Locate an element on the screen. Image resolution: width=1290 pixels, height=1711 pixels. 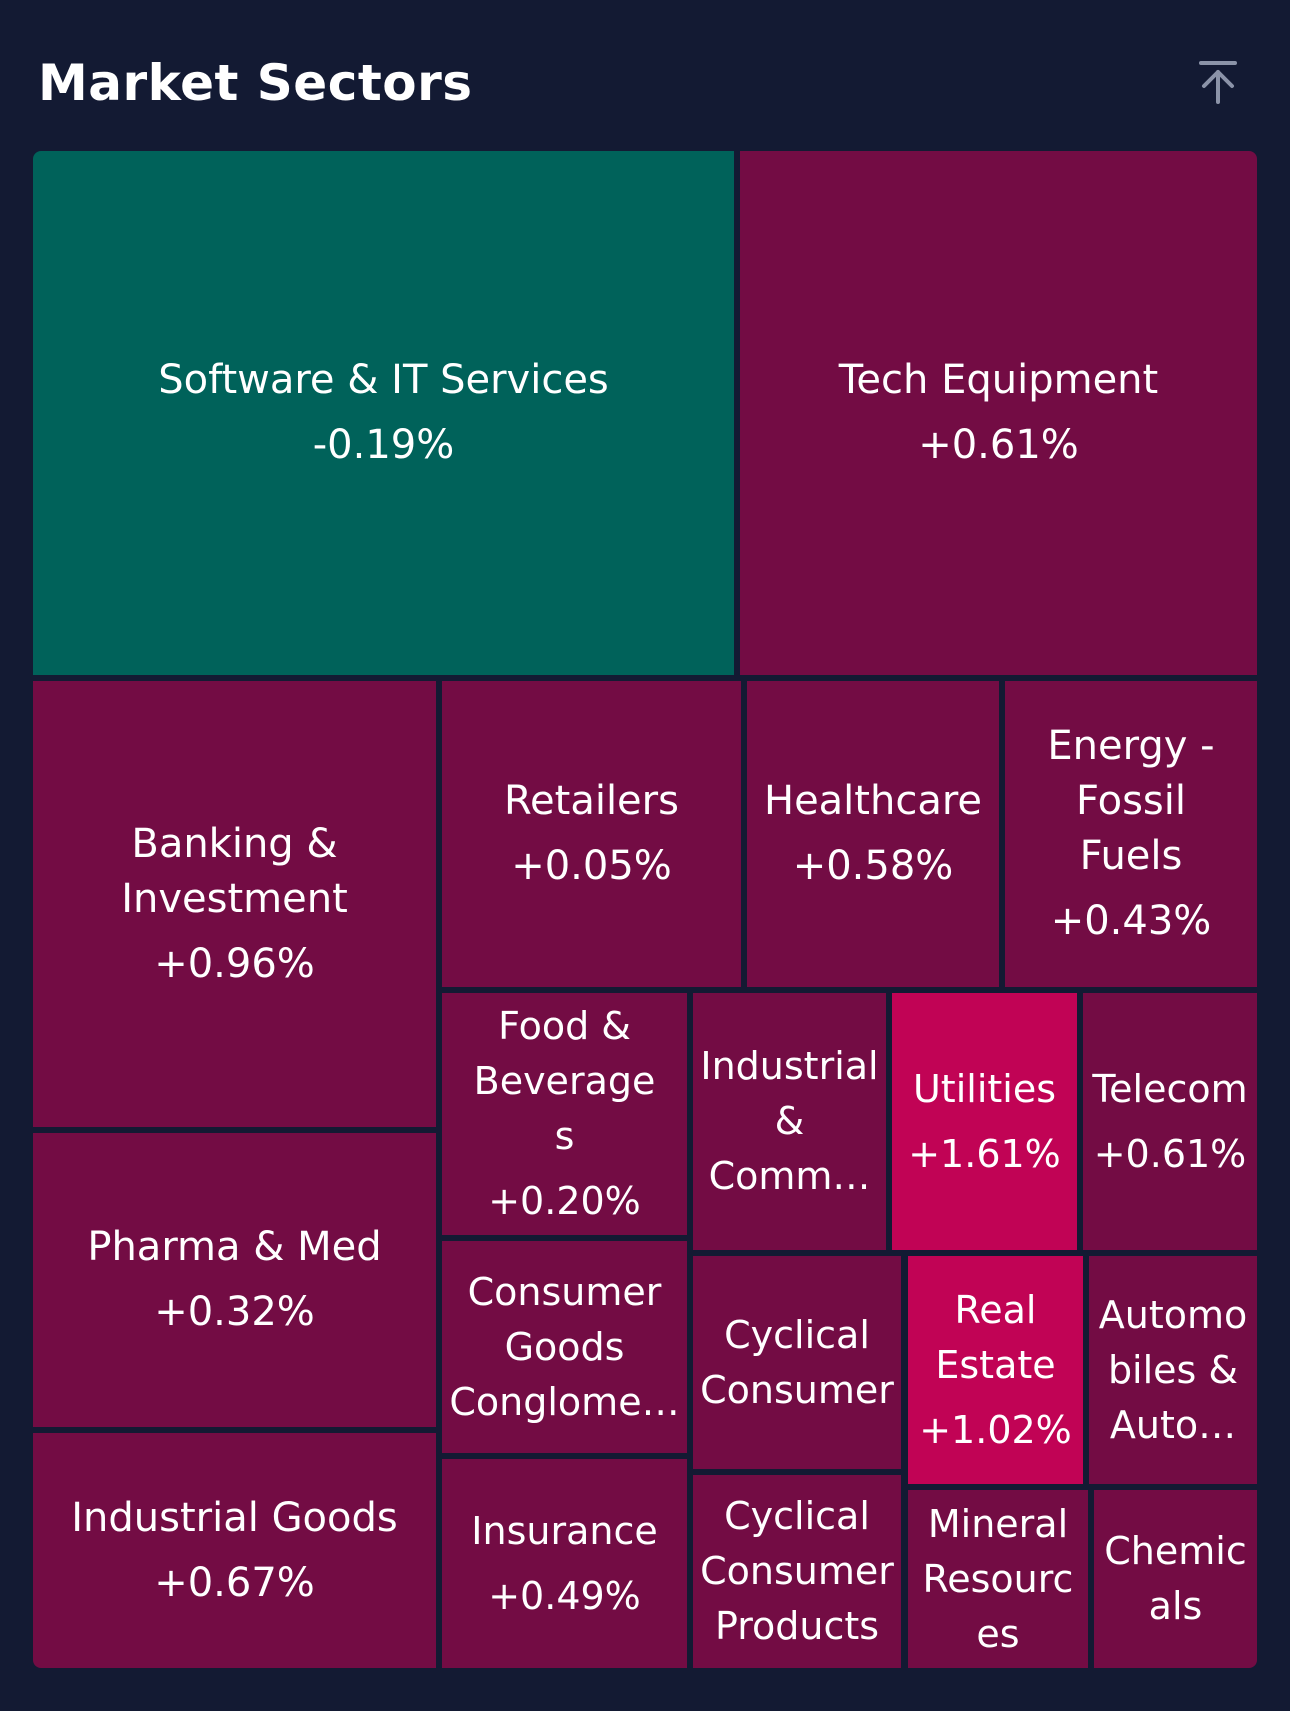
sector-name: Cyclical Consumer Products is located at coordinates (797, 1571).